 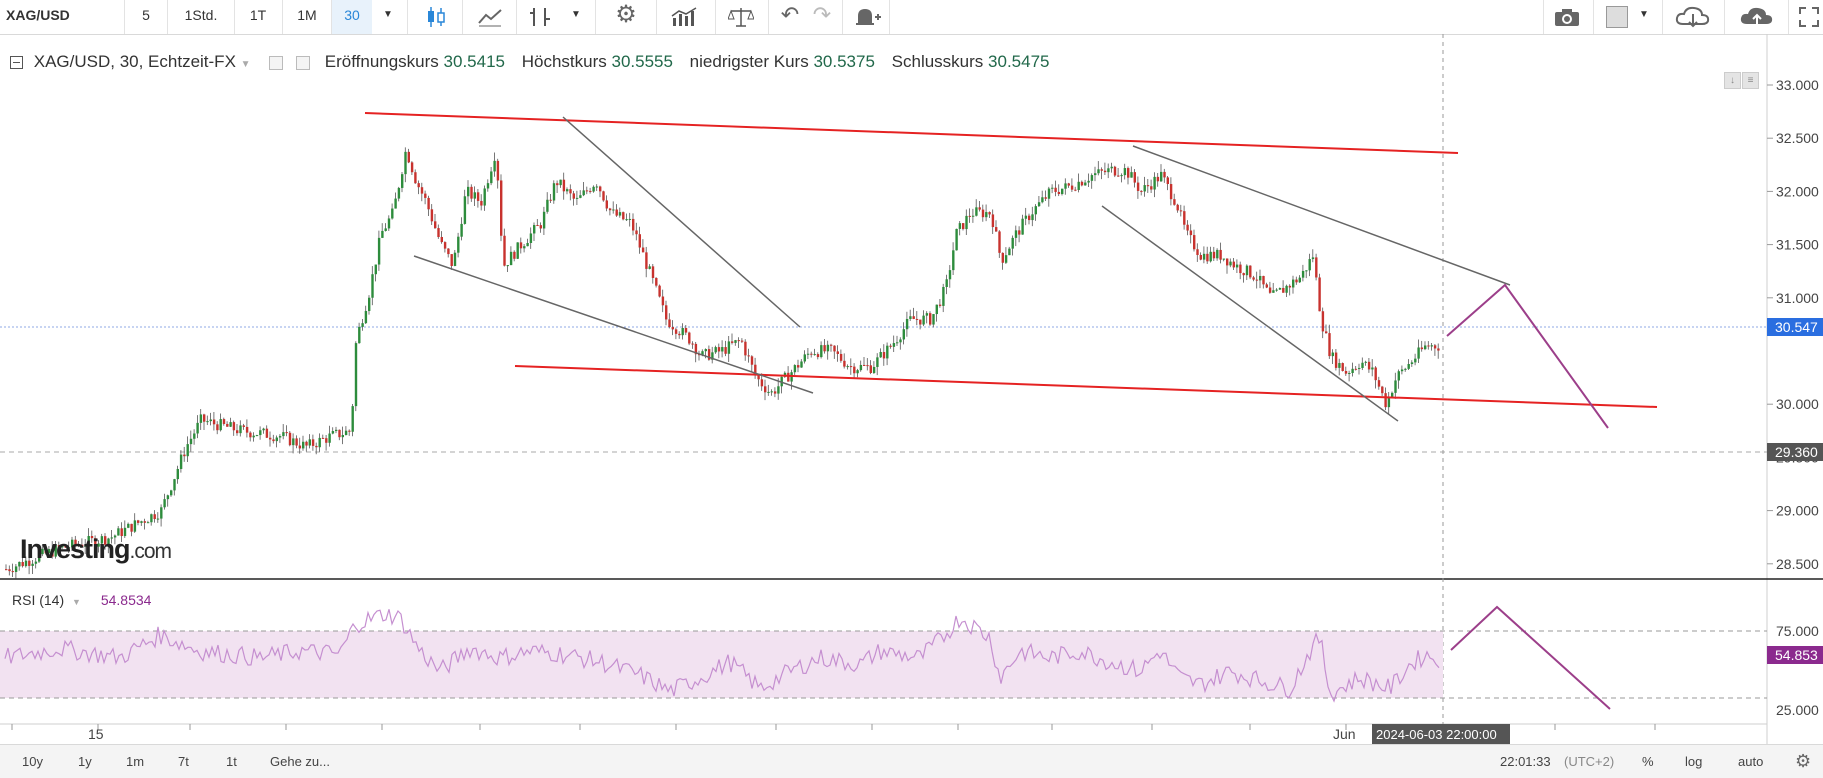 I want to click on indicators-icon, so click(x=541, y=17).